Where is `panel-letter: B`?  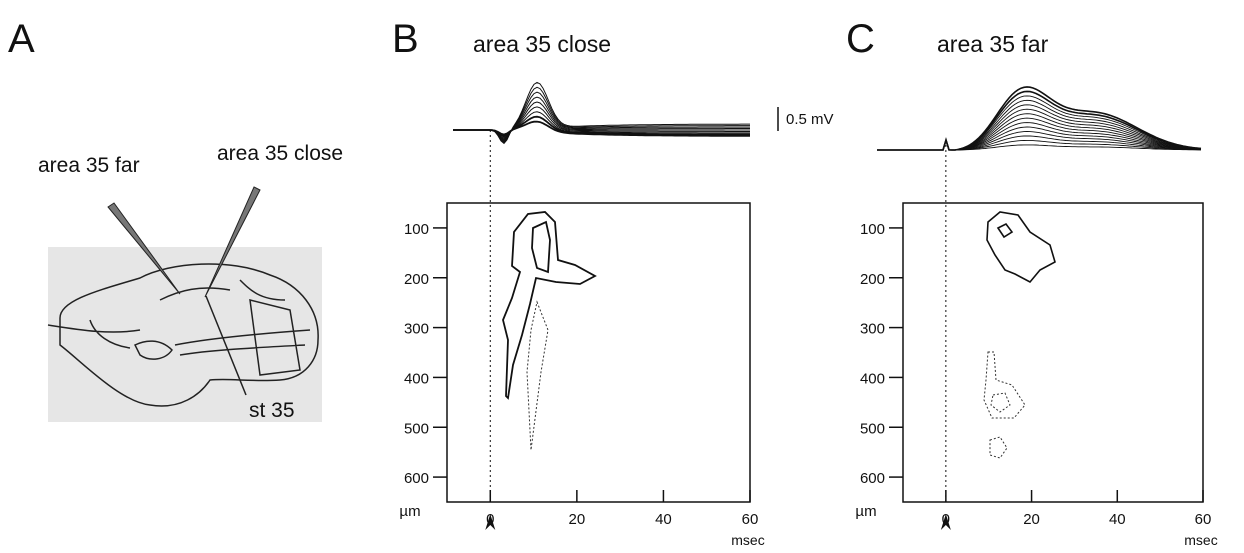
panel-letter: B is located at coordinates (405, 39).